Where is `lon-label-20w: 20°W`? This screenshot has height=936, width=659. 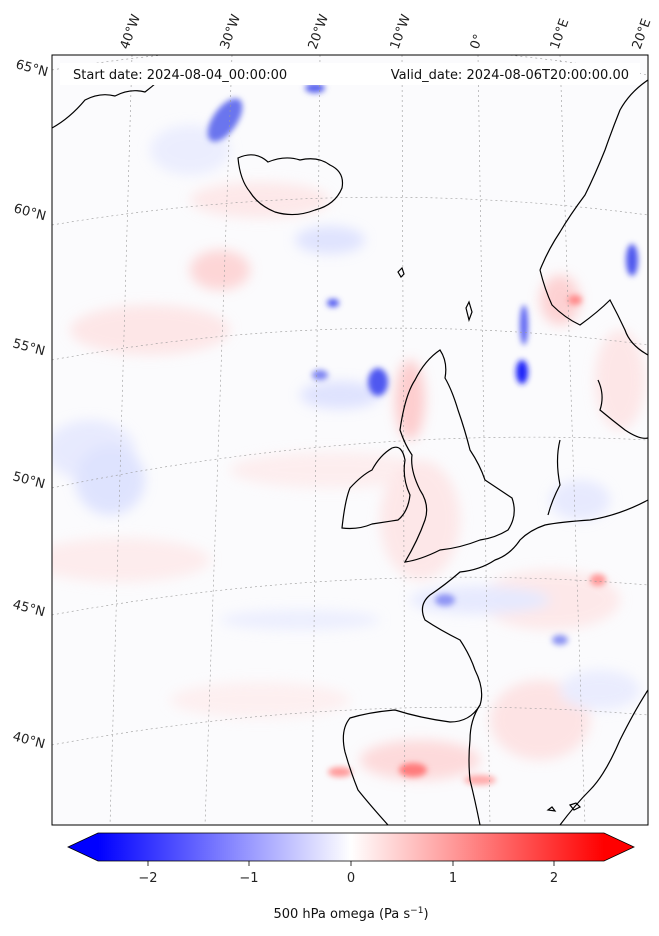
lon-label-20w: 20°W is located at coordinates (319, 31).